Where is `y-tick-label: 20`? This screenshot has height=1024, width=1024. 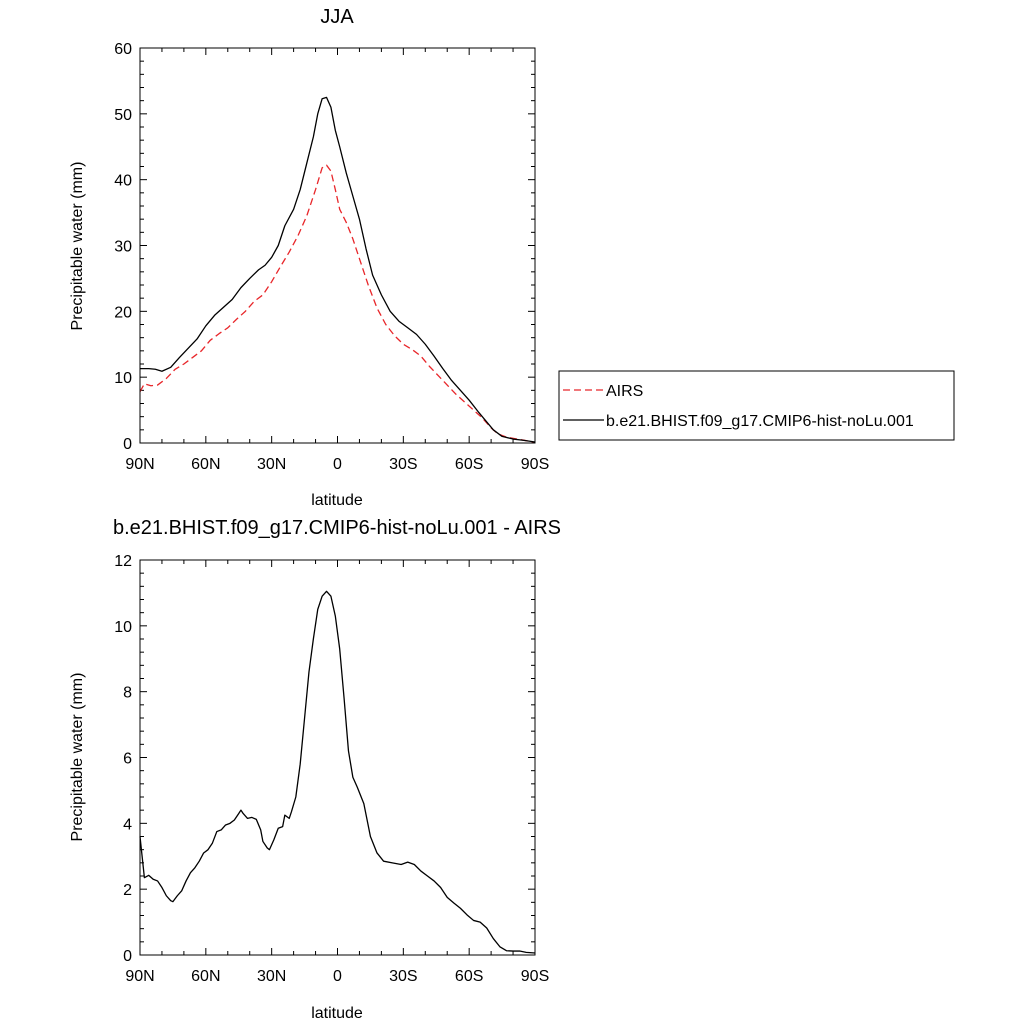
y-tick-label: 20 is located at coordinates (123, 312).